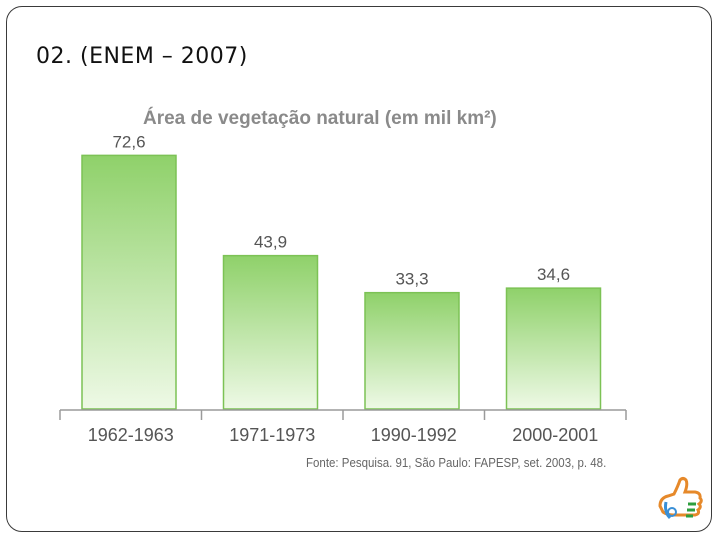 This screenshot has width=720, height=540. What do you see at coordinates (128, 141) in the screenshot?
I see `bar-value-label: 72,6` at bounding box center [128, 141].